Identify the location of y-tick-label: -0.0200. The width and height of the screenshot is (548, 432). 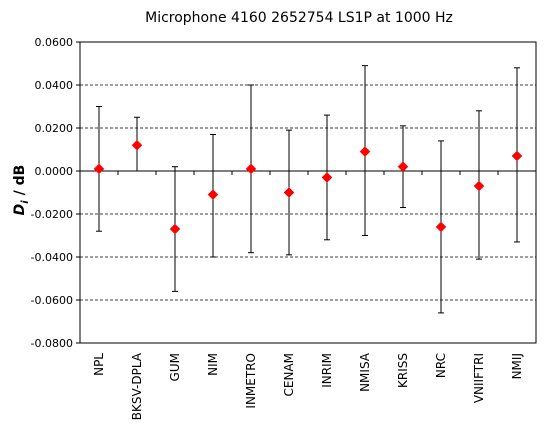
(52, 214).